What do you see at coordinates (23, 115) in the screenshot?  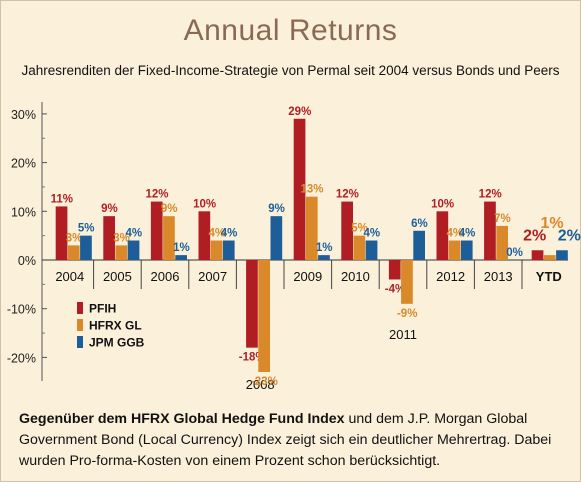 I see `y-tick-label: 30%` at bounding box center [23, 115].